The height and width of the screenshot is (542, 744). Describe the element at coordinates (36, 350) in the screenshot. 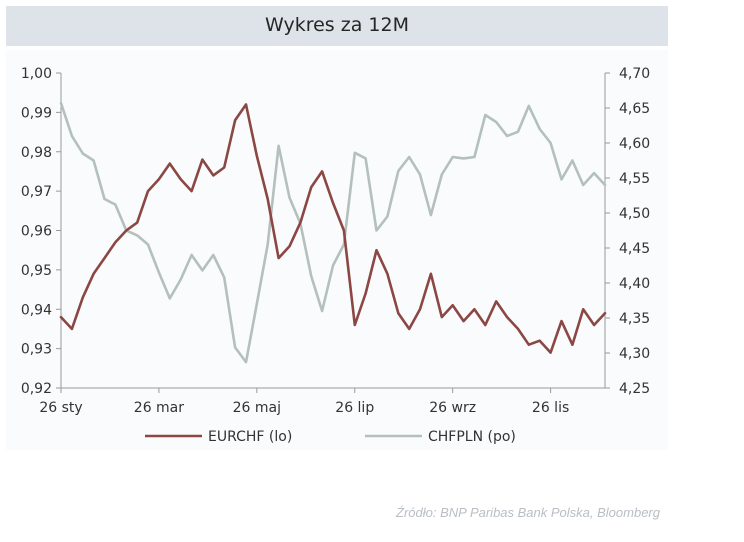

I see `left-tick-label: 0,93` at that location.